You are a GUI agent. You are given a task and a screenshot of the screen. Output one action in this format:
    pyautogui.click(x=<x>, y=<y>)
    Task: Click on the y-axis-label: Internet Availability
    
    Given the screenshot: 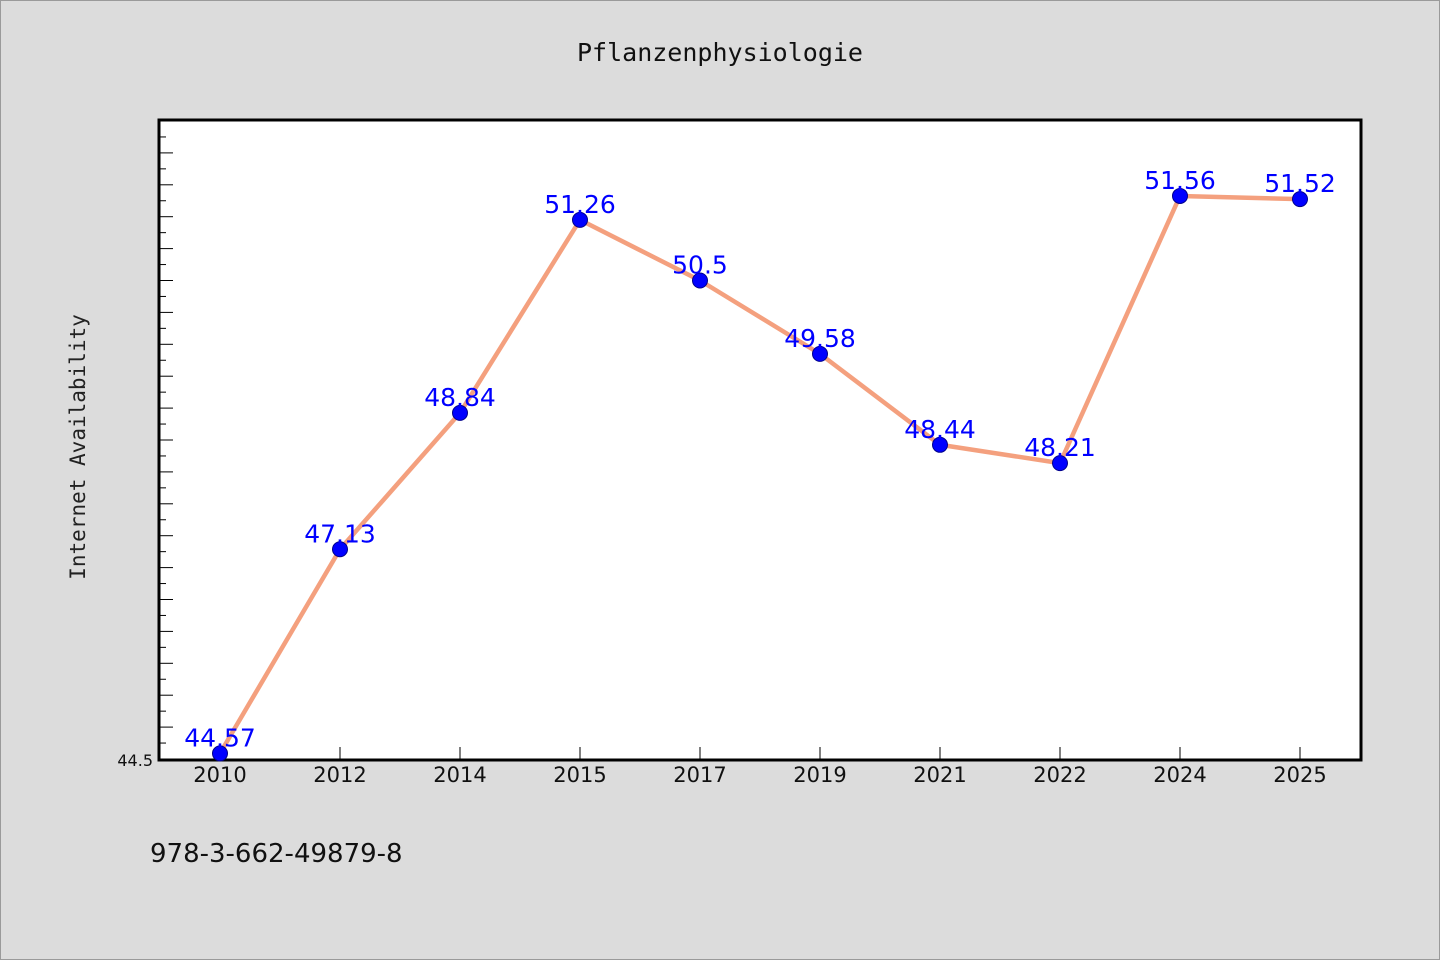 What is the action you would take?
    pyautogui.click(x=78, y=447)
    